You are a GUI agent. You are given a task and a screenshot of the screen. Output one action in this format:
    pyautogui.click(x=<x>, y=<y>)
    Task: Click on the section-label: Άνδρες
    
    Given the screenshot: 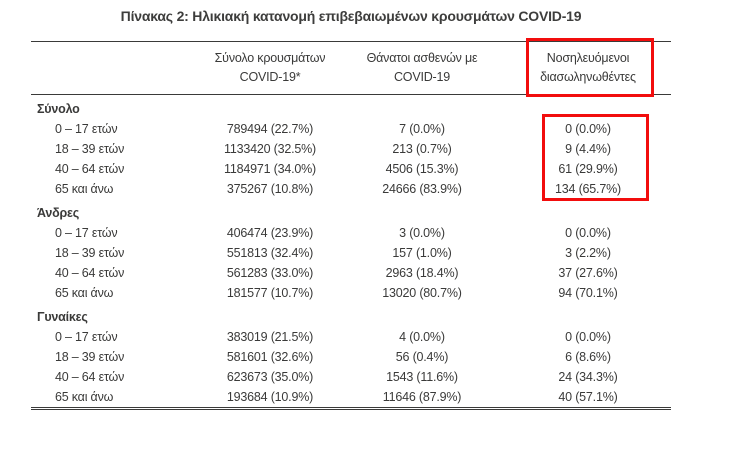 What is the action you would take?
    pyautogui.click(x=58, y=212)
    